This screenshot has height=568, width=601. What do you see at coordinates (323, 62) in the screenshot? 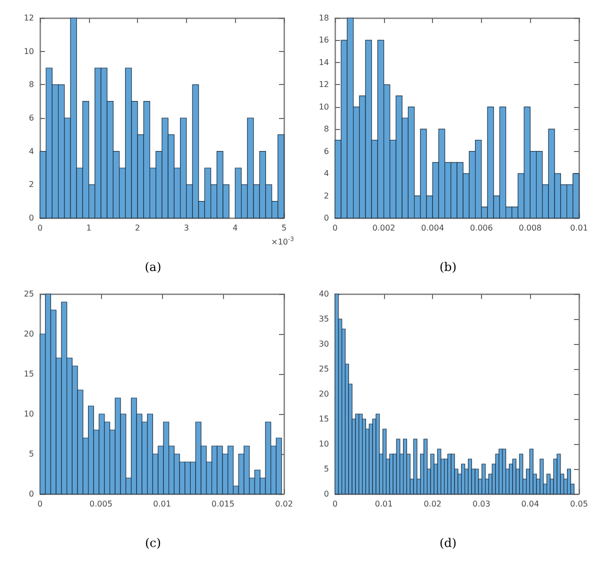
I see `y-tick-label: 14` at bounding box center [323, 62].